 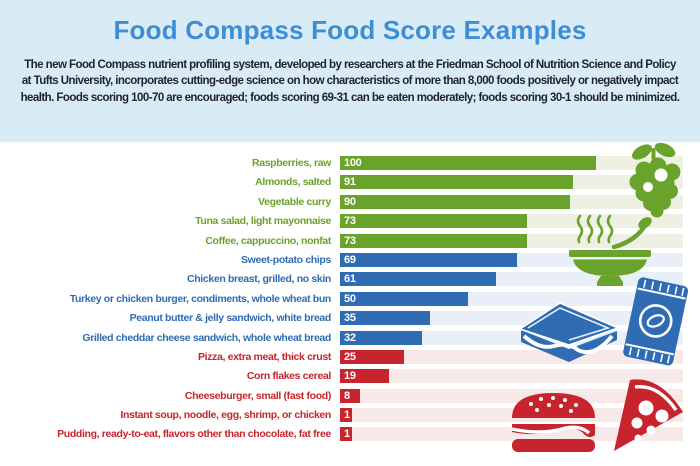 What do you see at coordinates (381, 337) in the screenshot?
I see `score-bar: 32` at bounding box center [381, 337].